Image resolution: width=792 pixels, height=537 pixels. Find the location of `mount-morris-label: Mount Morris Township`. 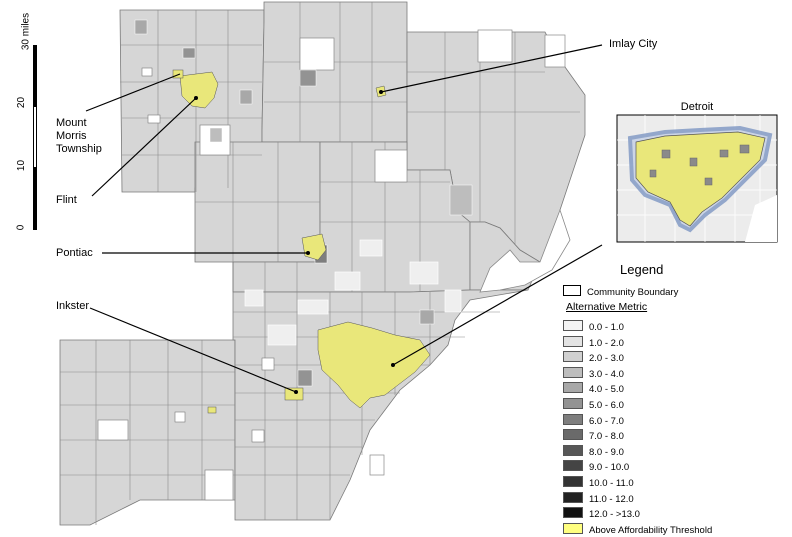

mount-morris-label: Mount Morris Township is located at coordinates (79, 136).